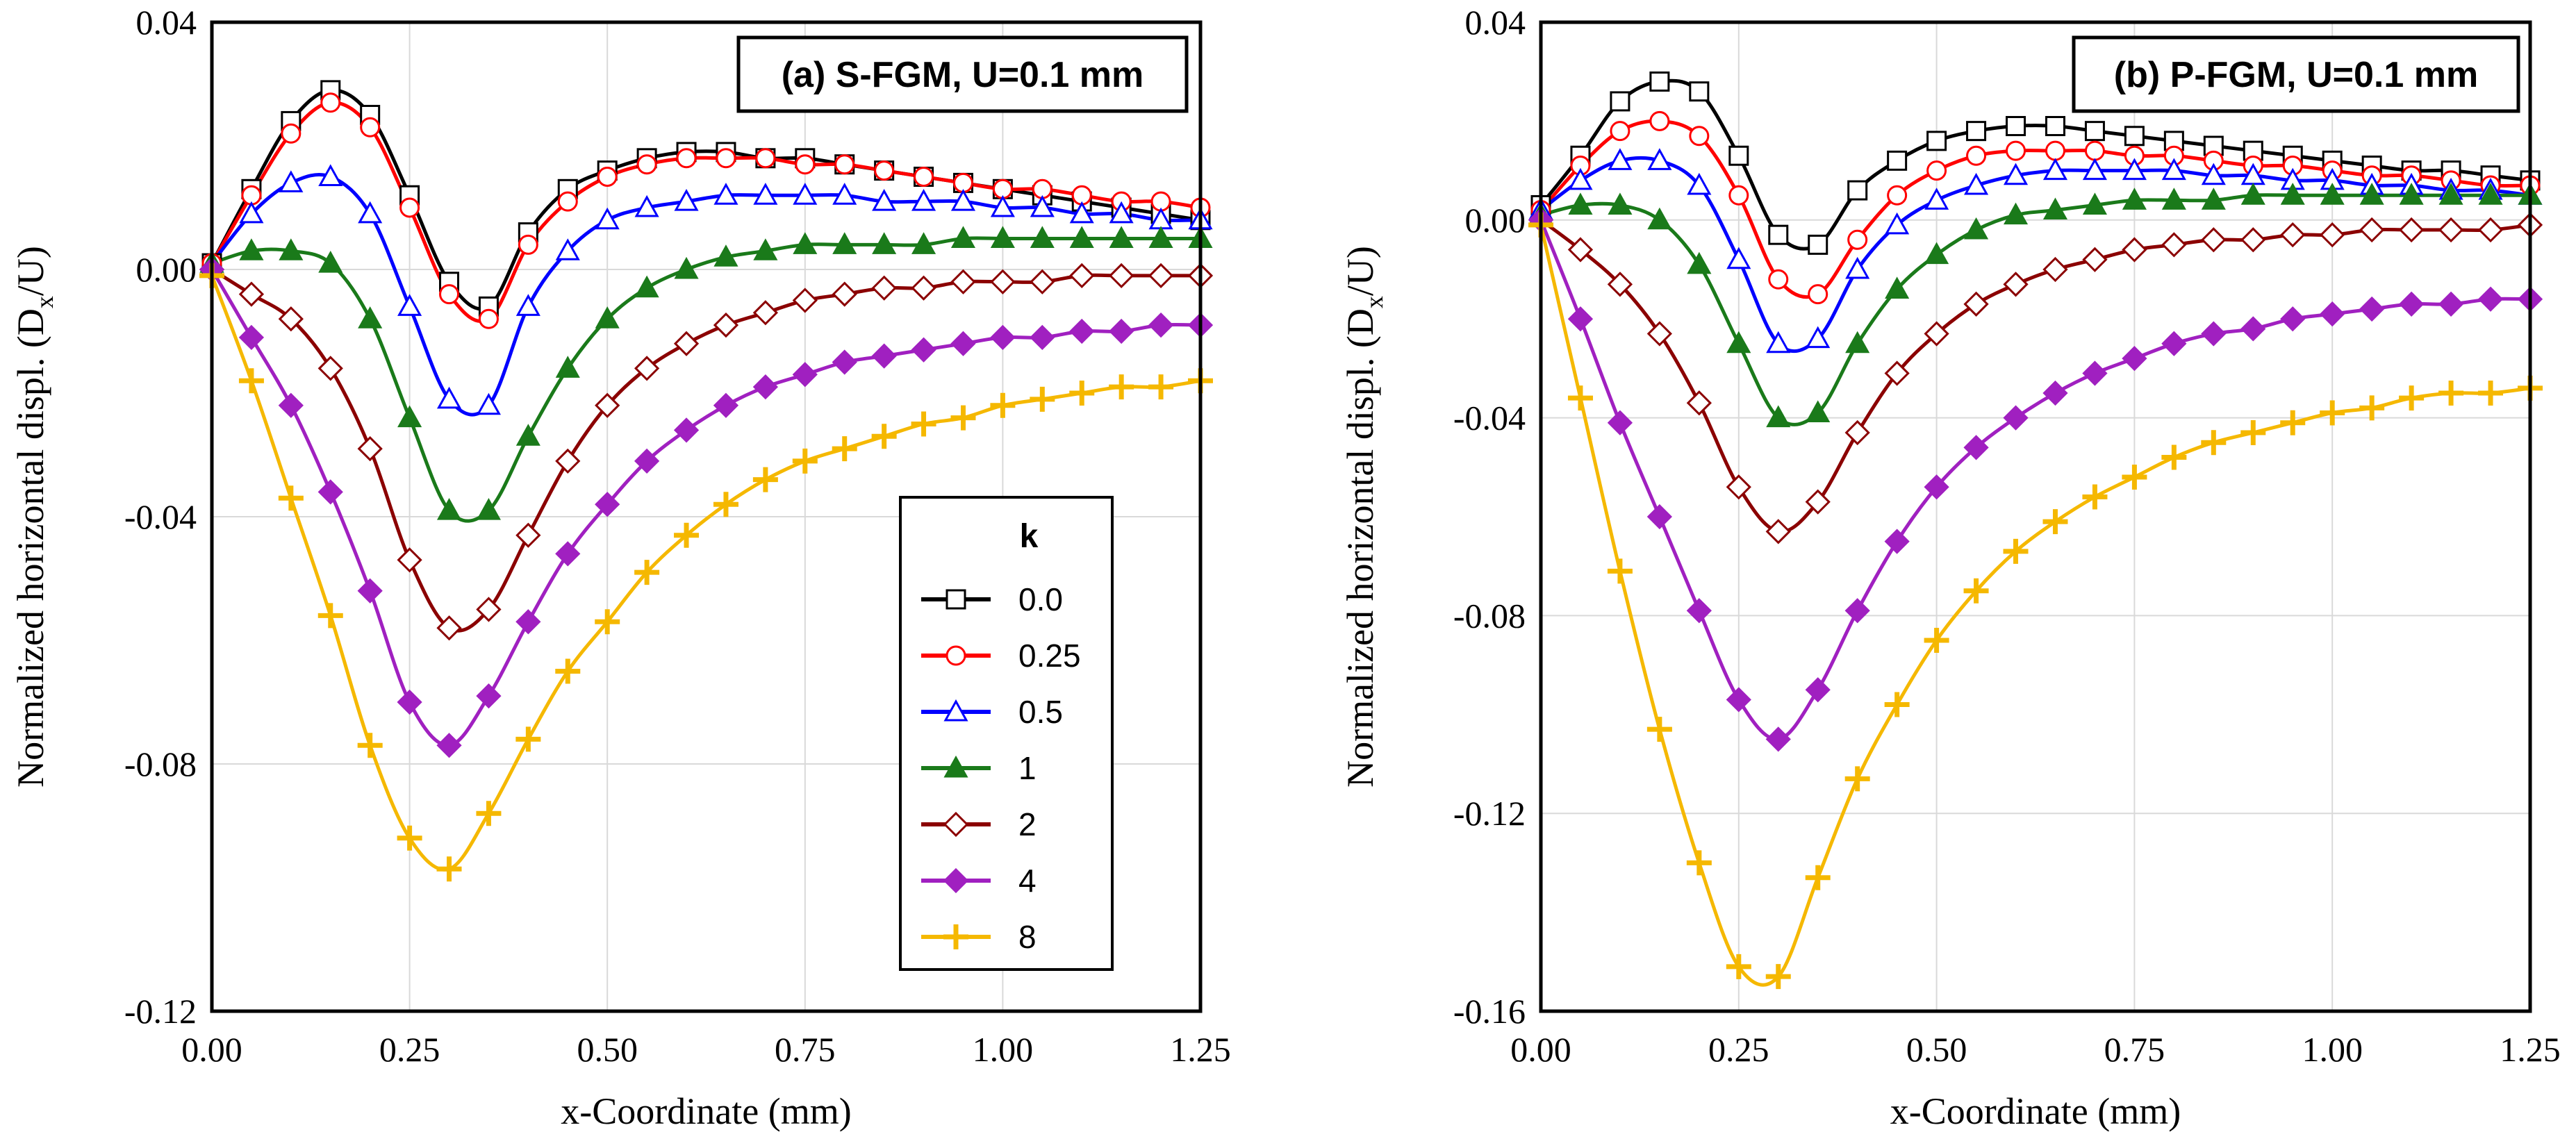 Image resolution: width=2576 pixels, height=1148 pixels. I want to click on y-tick-label: -0.12, so click(160, 1012).